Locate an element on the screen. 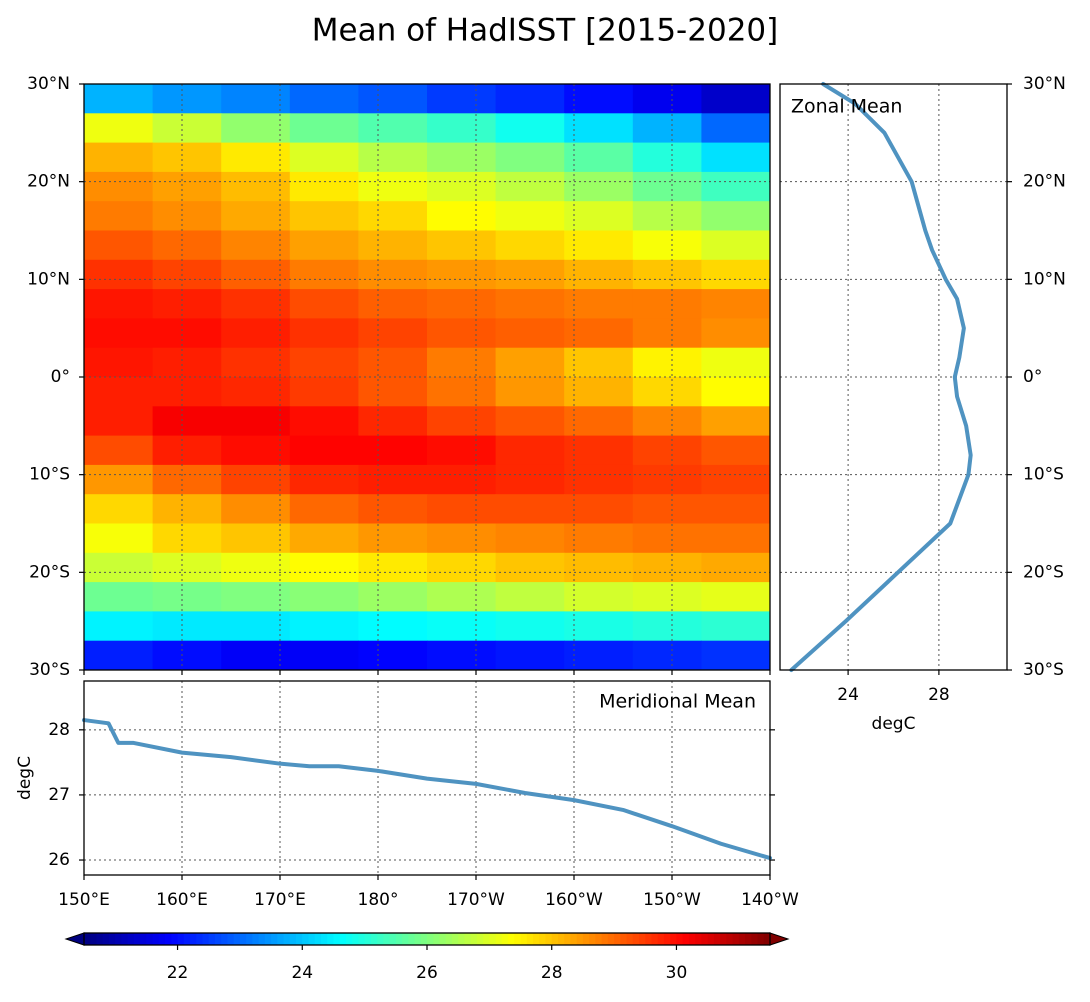 This screenshot has height=1002, width=1090. data-line is located at coordinates (427, 789).